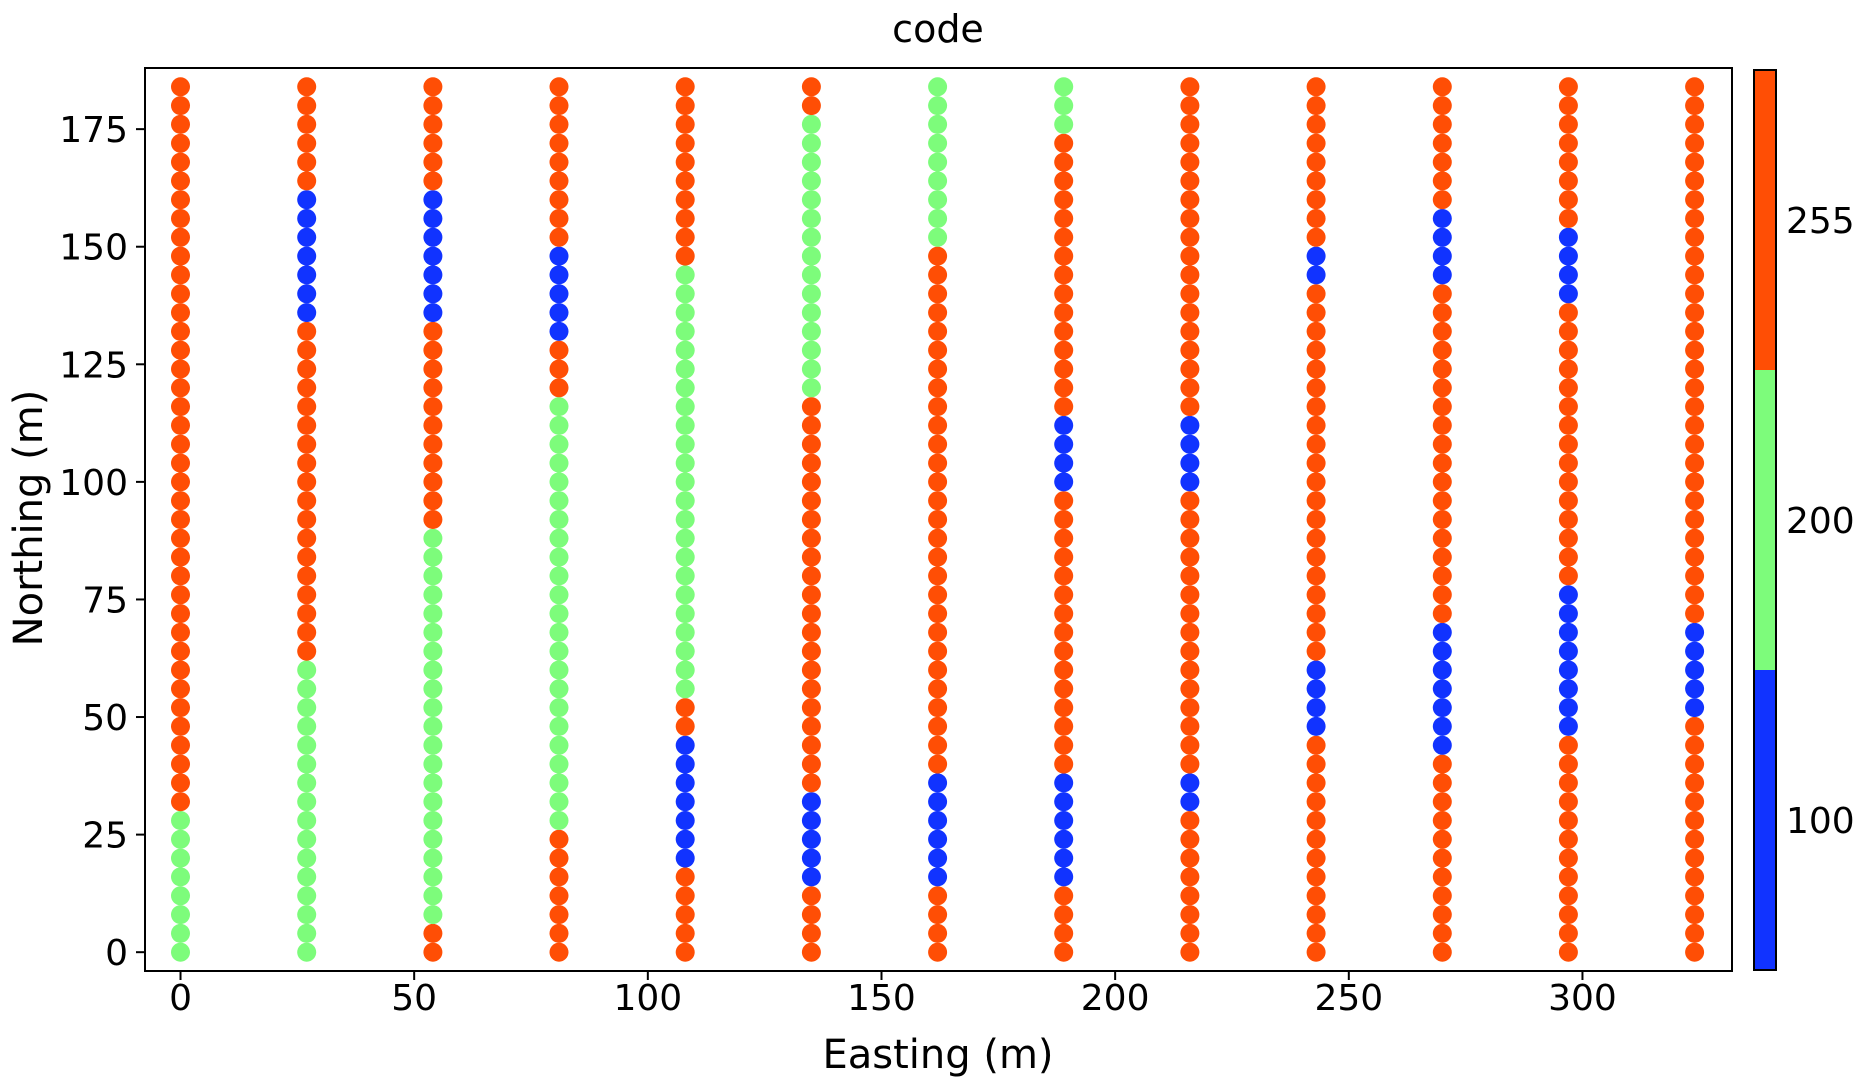 Image resolution: width=1858 pixels, height=1086 pixels. What do you see at coordinates (414, 998) in the screenshot?
I see `x-tick-label: 50` at bounding box center [414, 998].